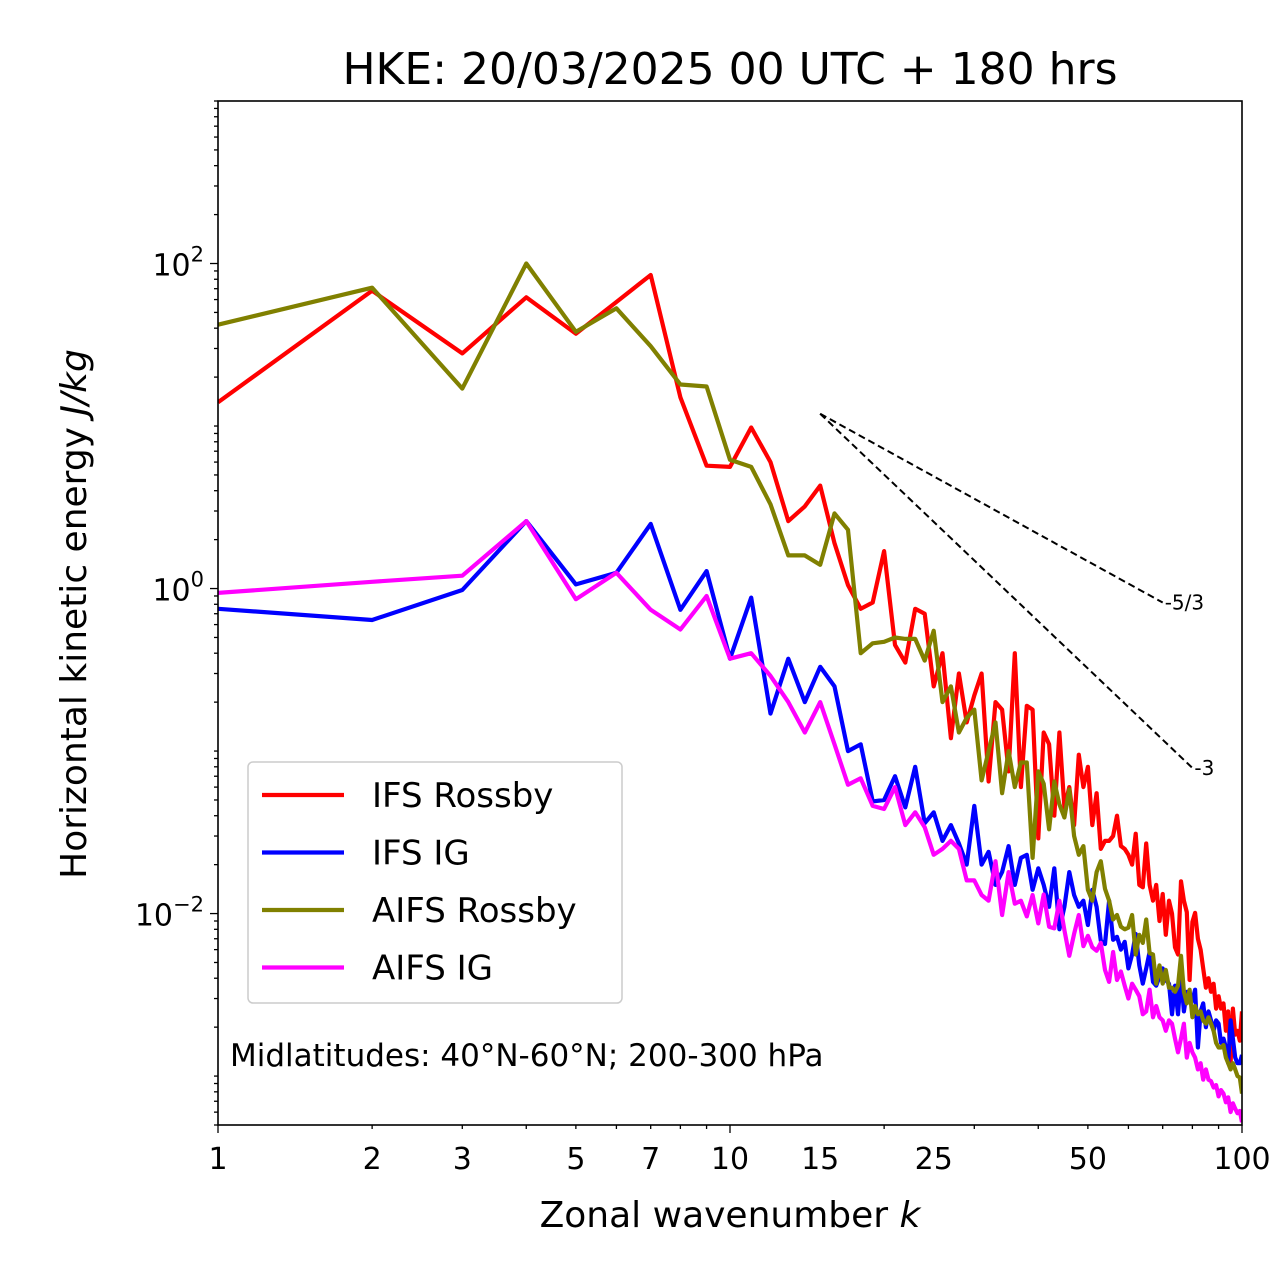  What do you see at coordinates (731, 1215) in the screenshot?
I see `x-axis-label: Zonal wavenumber k` at bounding box center [731, 1215].